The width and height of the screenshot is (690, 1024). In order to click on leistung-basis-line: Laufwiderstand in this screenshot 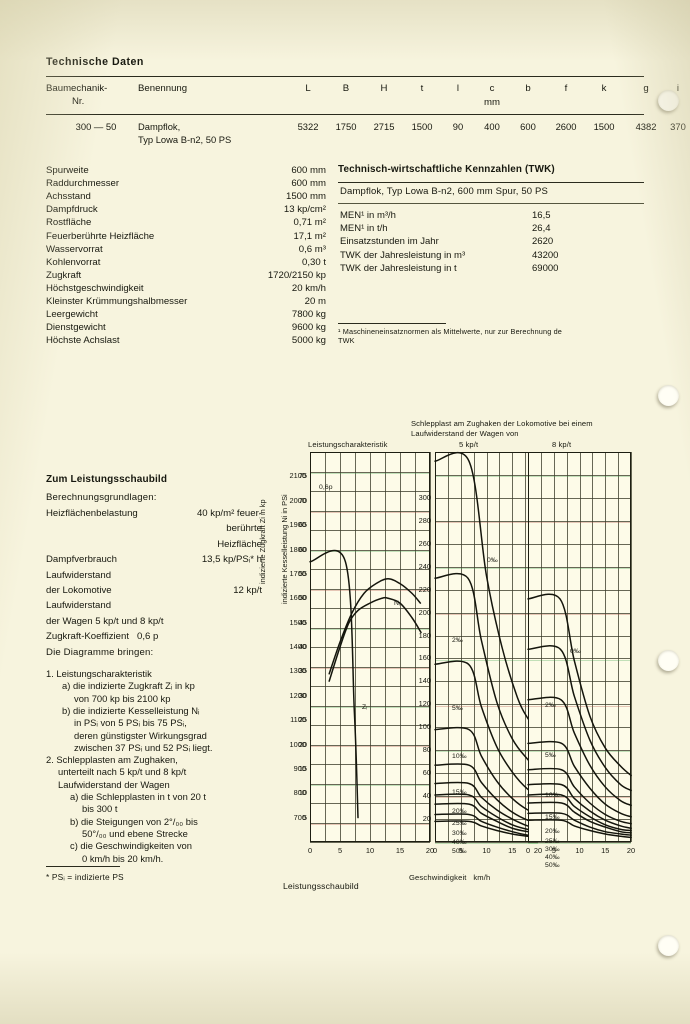, I will do `click(161, 607)`.